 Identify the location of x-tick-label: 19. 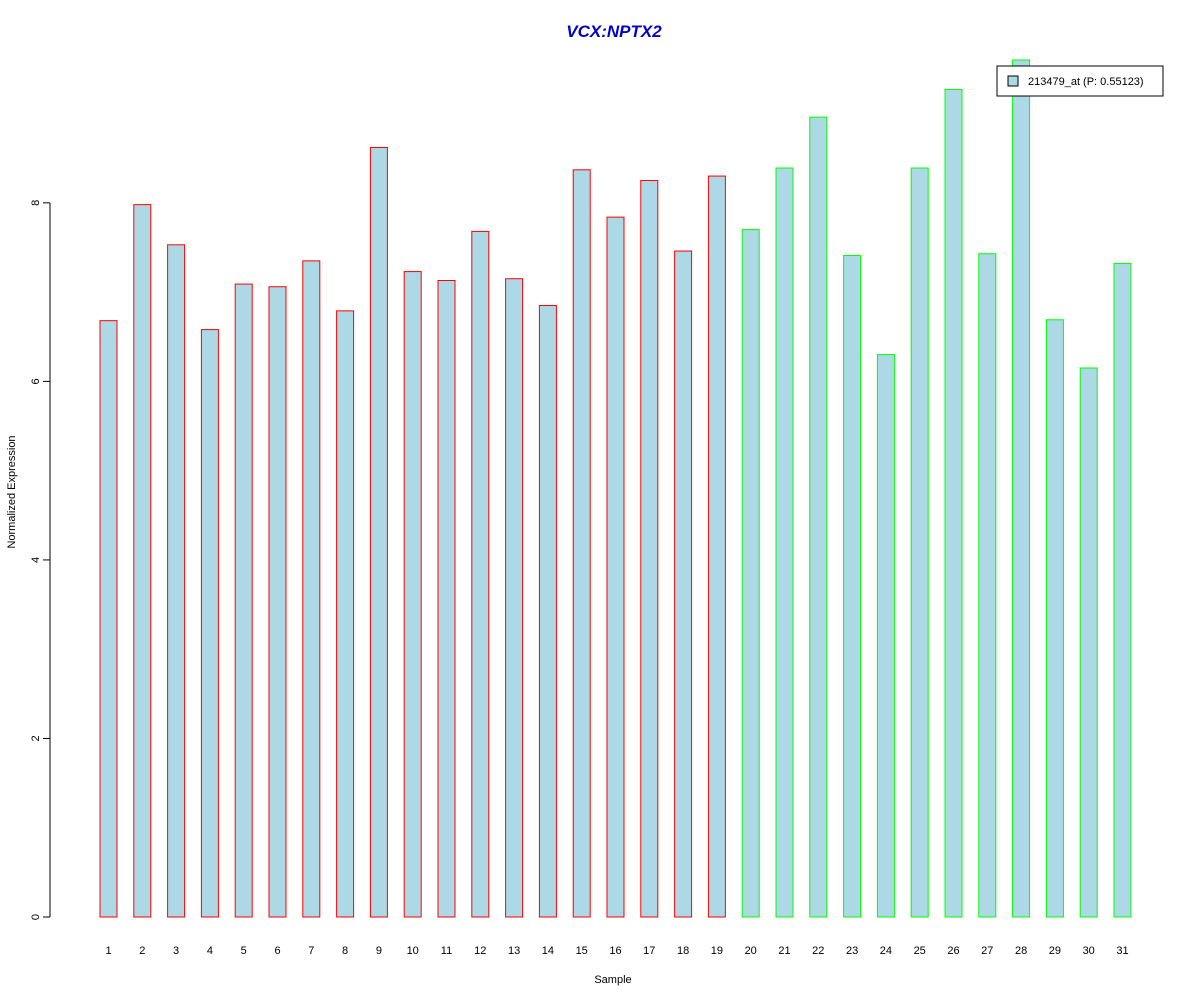
(717, 951).